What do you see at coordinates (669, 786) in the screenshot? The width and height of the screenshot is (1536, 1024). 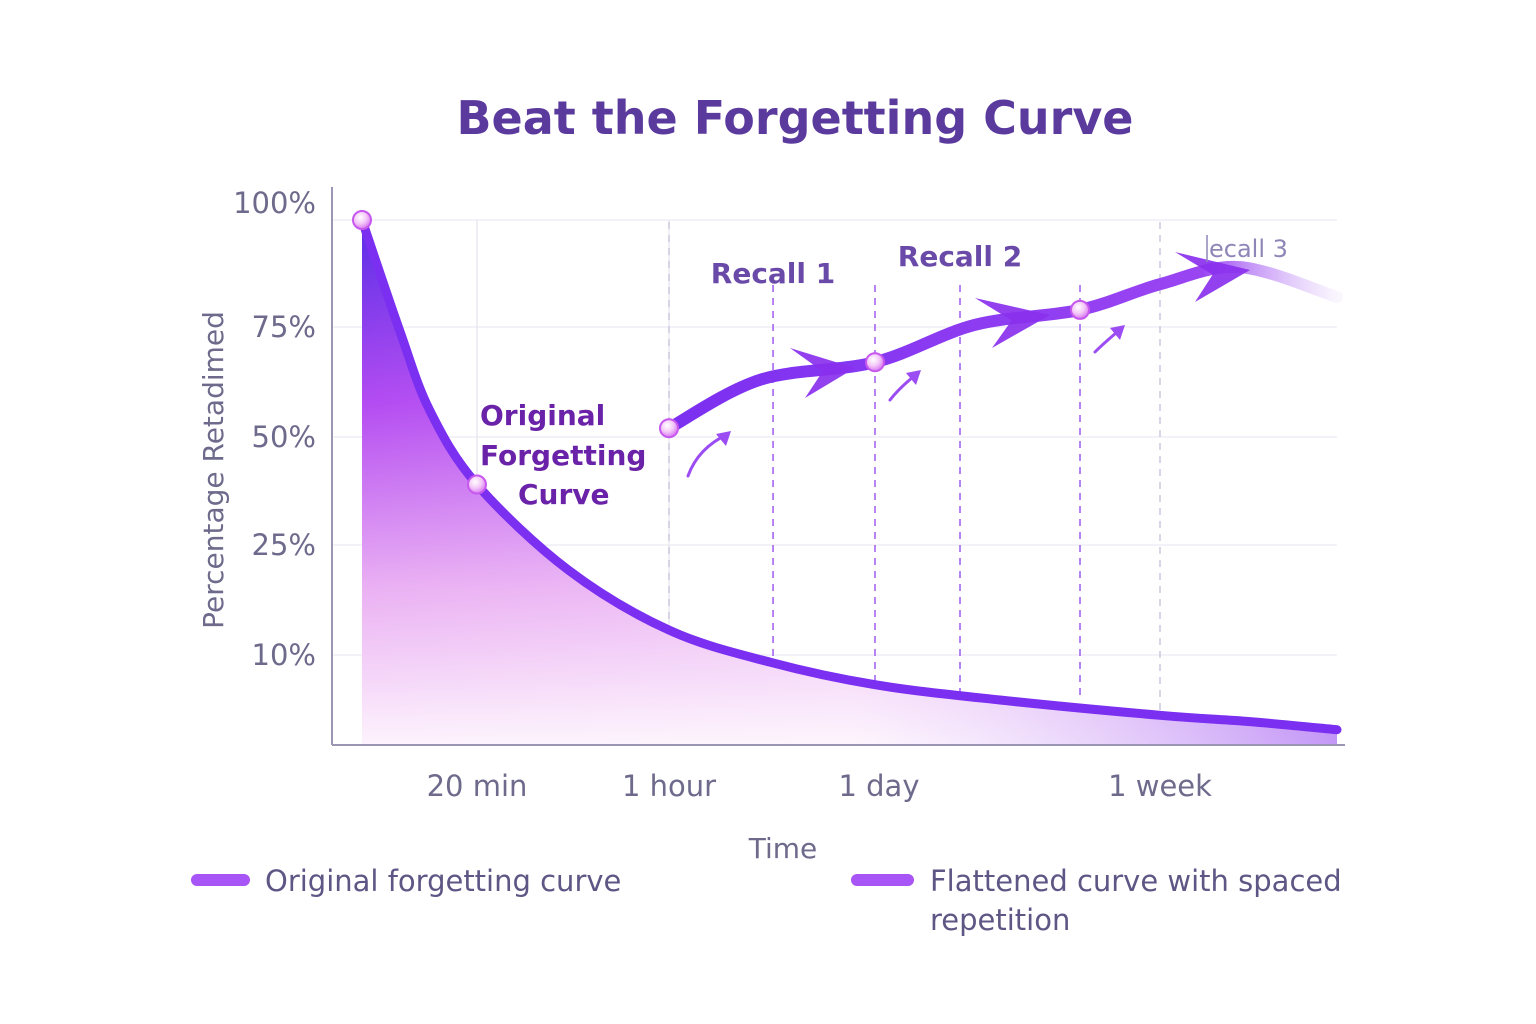 I see `x-tick-label: 1 hour` at bounding box center [669, 786].